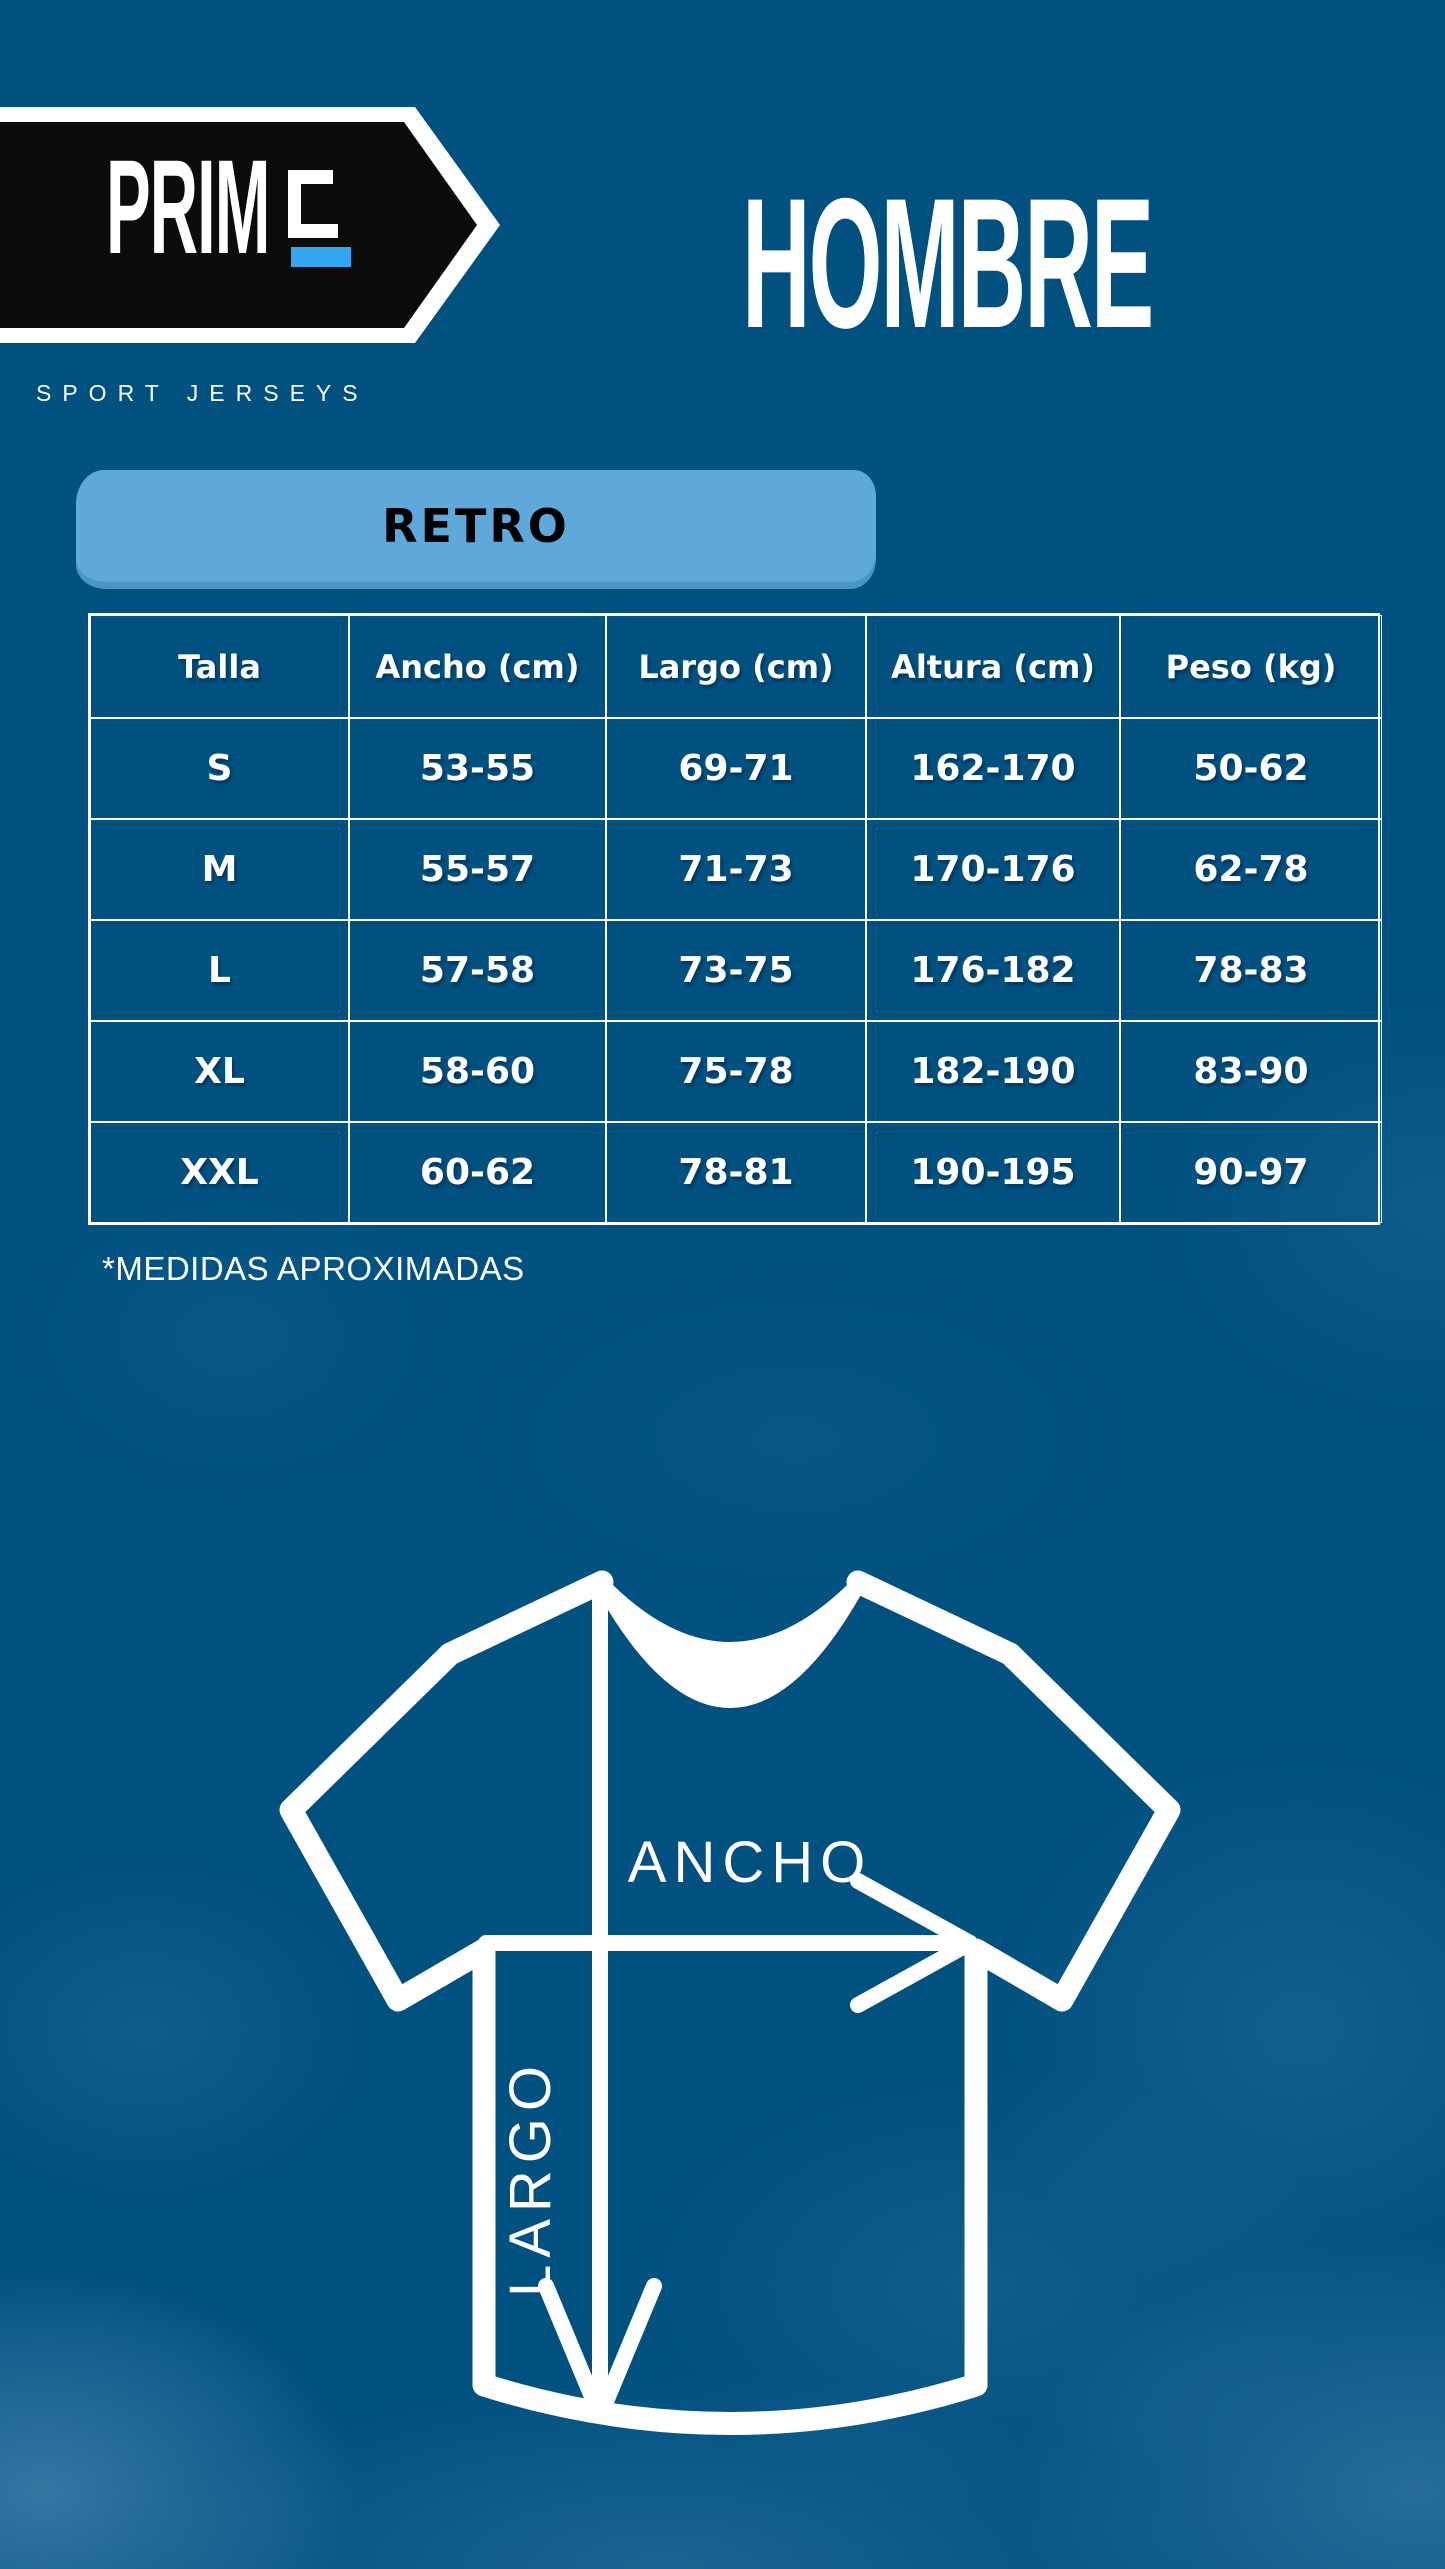  What do you see at coordinates (477, 1172) in the screenshot?
I see `size-xxl-ancho: 60-62` at bounding box center [477, 1172].